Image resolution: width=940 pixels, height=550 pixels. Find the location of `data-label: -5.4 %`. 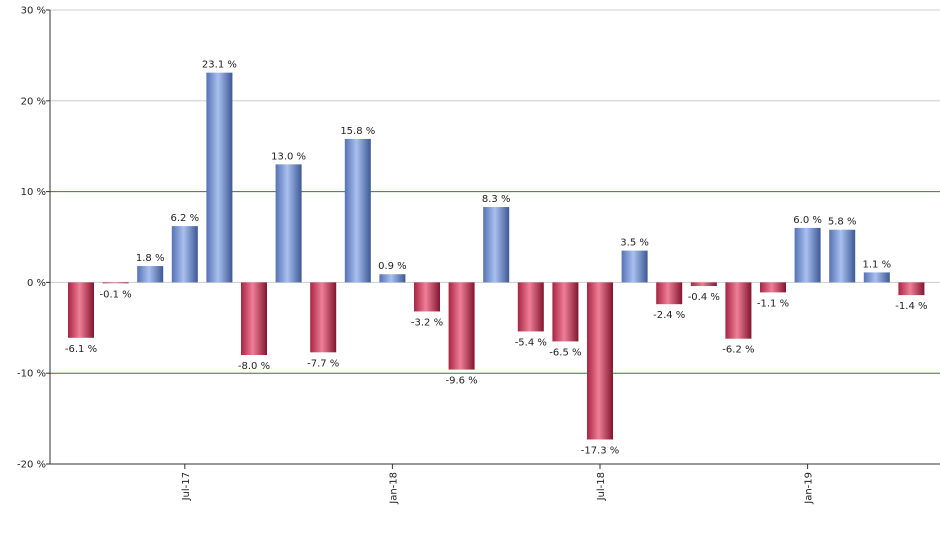

data-label: -5.4 % is located at coordinates (531, 342).